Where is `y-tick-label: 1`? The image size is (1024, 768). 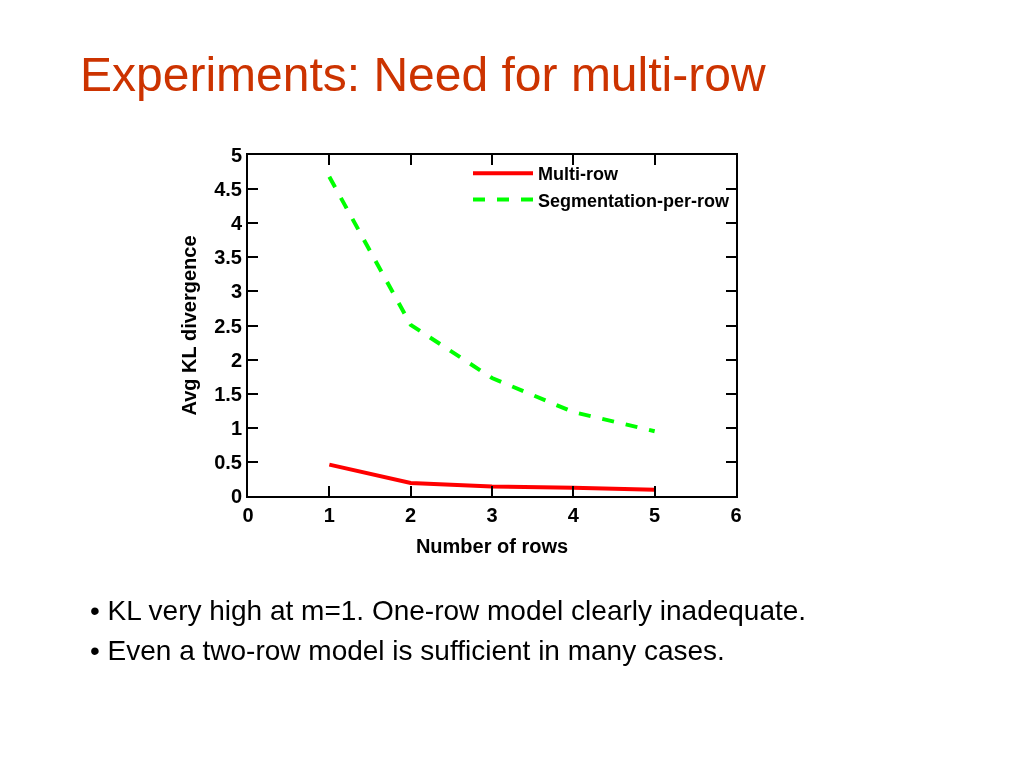 y-tick-label: 1 is located at coordinates (236, 427).